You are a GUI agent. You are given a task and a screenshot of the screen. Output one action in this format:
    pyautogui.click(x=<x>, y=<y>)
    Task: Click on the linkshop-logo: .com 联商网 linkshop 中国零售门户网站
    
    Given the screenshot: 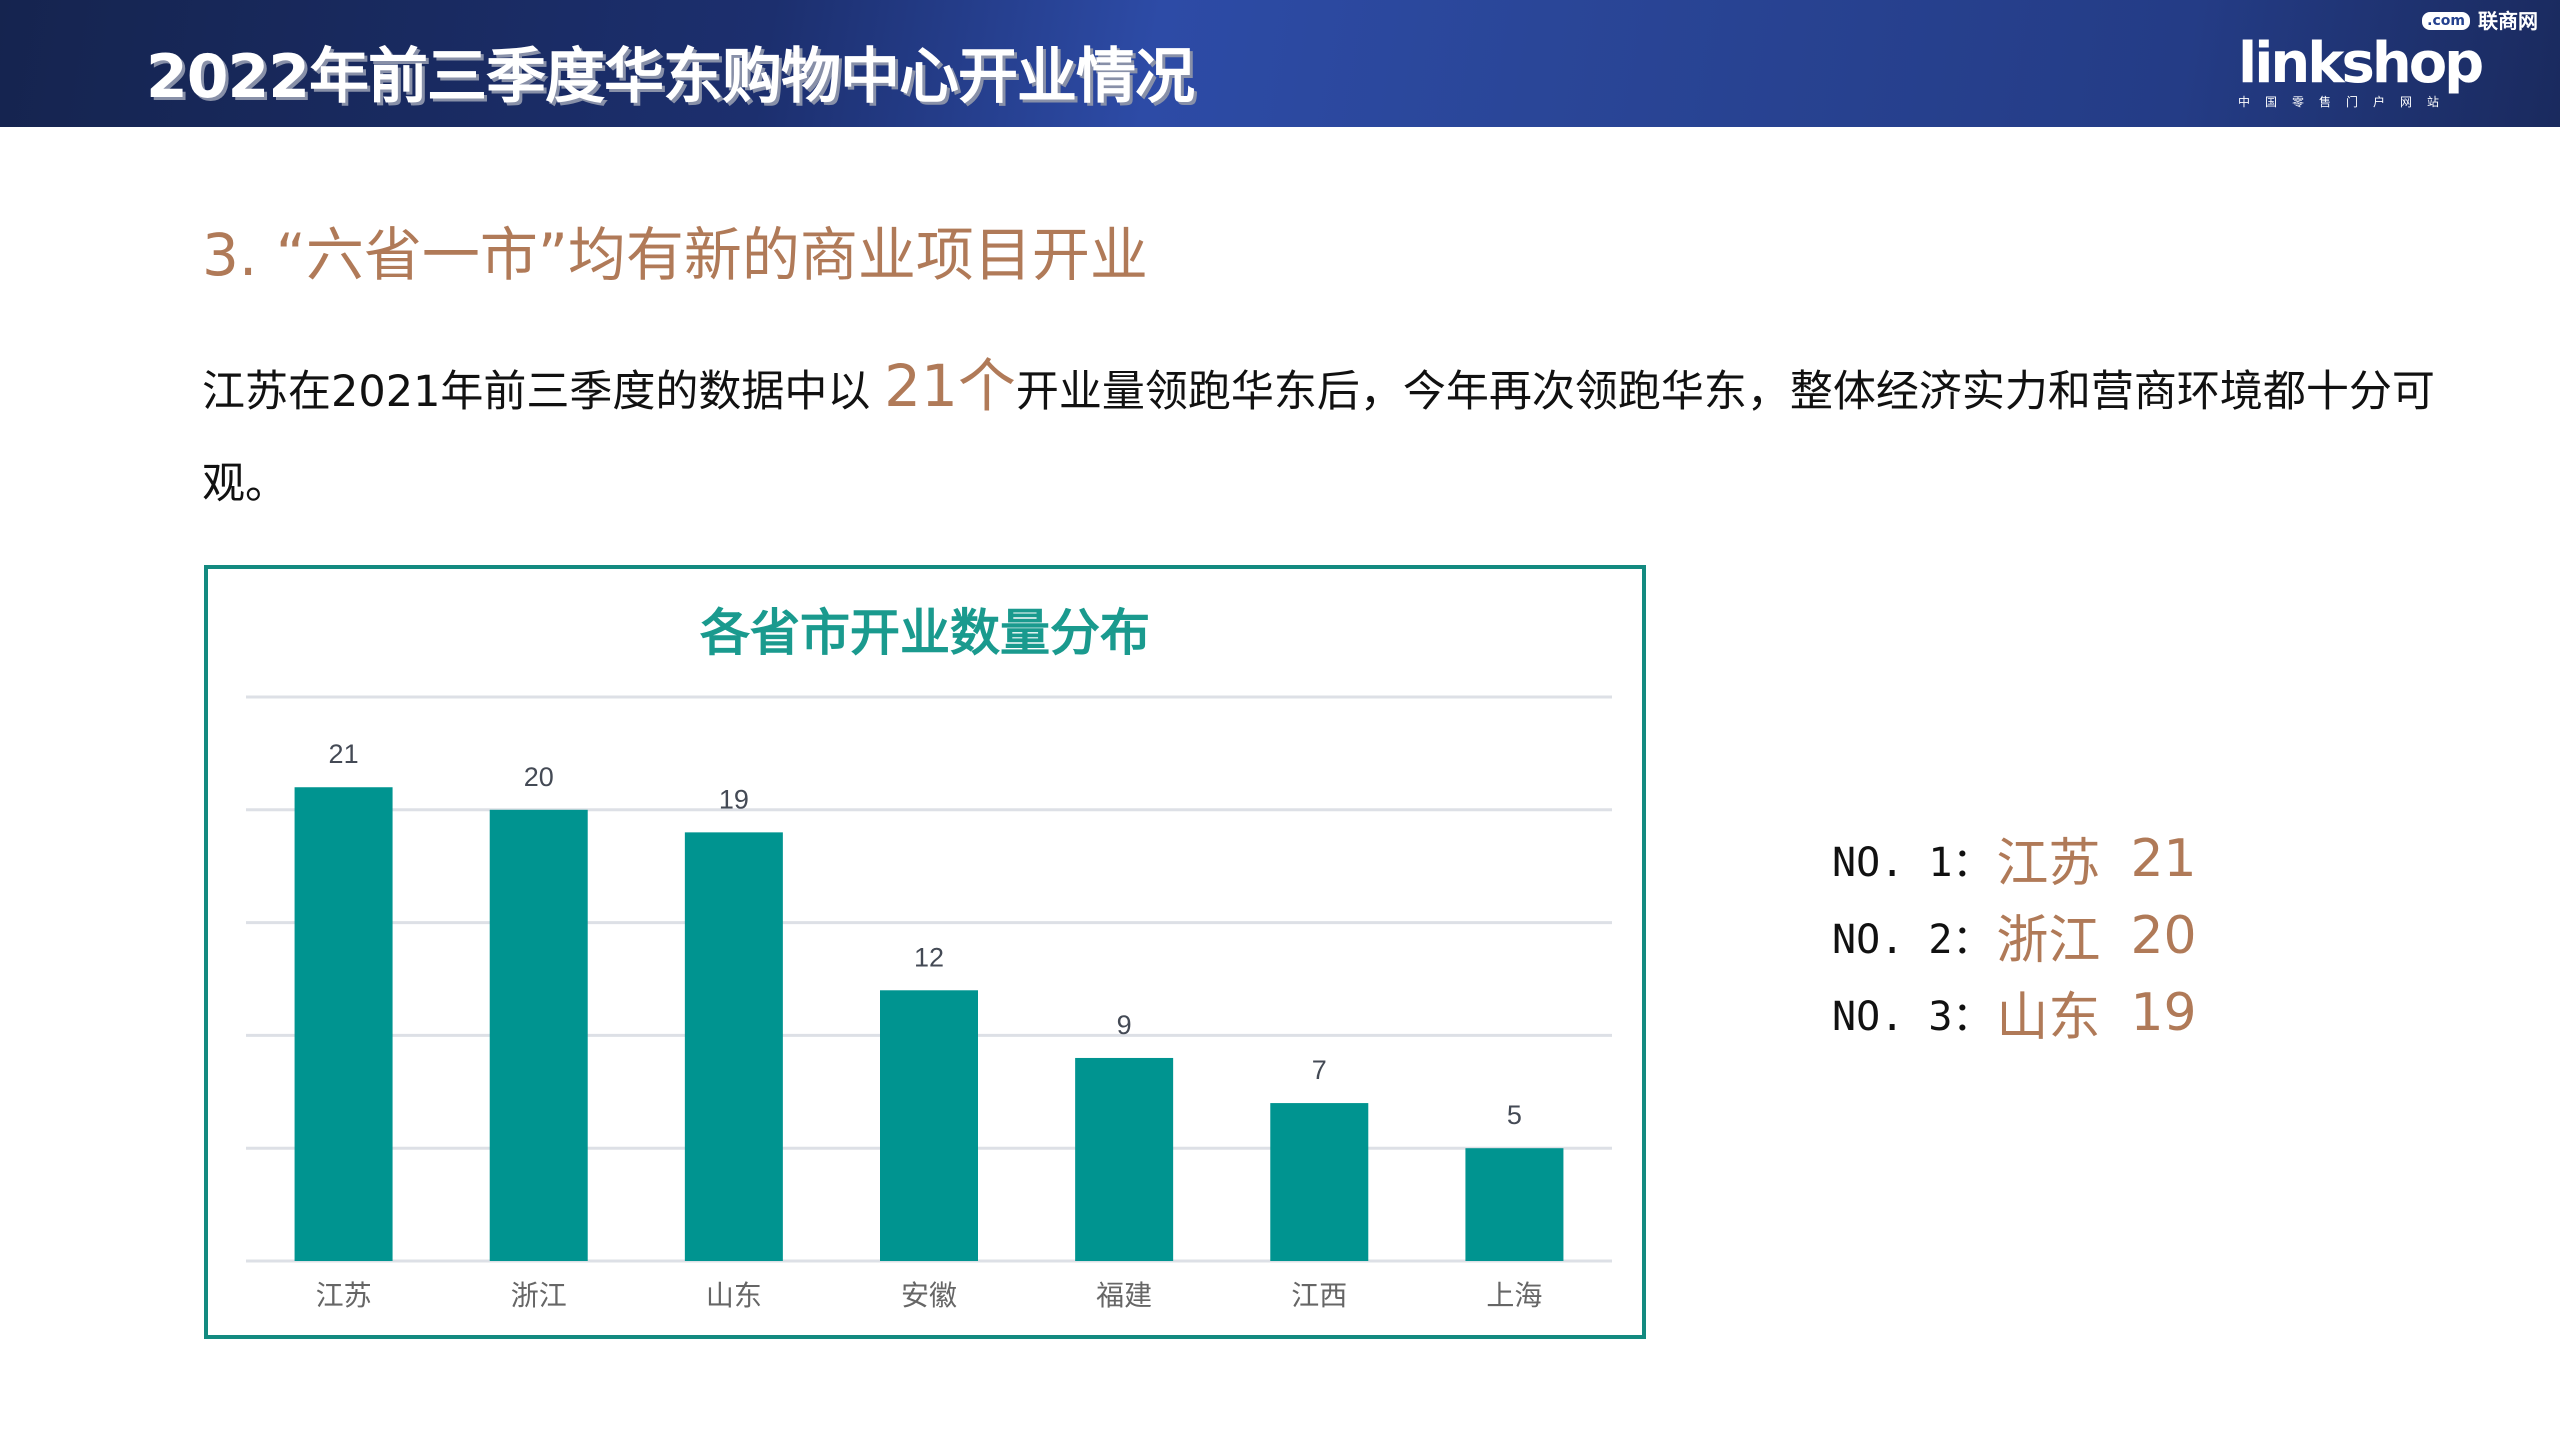 What is the action you would take?
    pyautogui.click(x=2388, y=59)
    